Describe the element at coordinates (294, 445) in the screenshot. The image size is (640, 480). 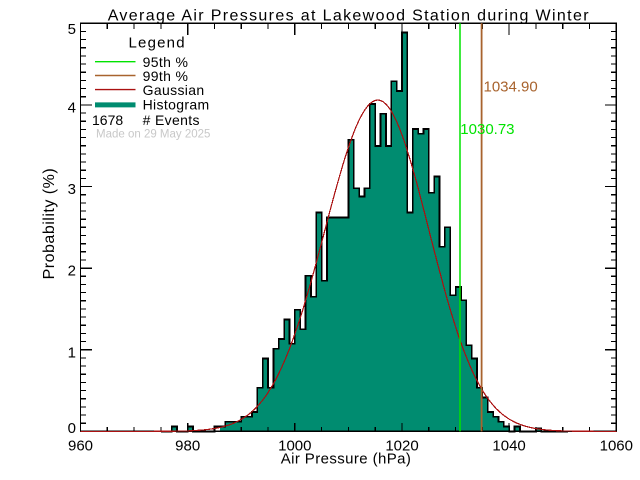
I see `svg-text: 1000` at that location.